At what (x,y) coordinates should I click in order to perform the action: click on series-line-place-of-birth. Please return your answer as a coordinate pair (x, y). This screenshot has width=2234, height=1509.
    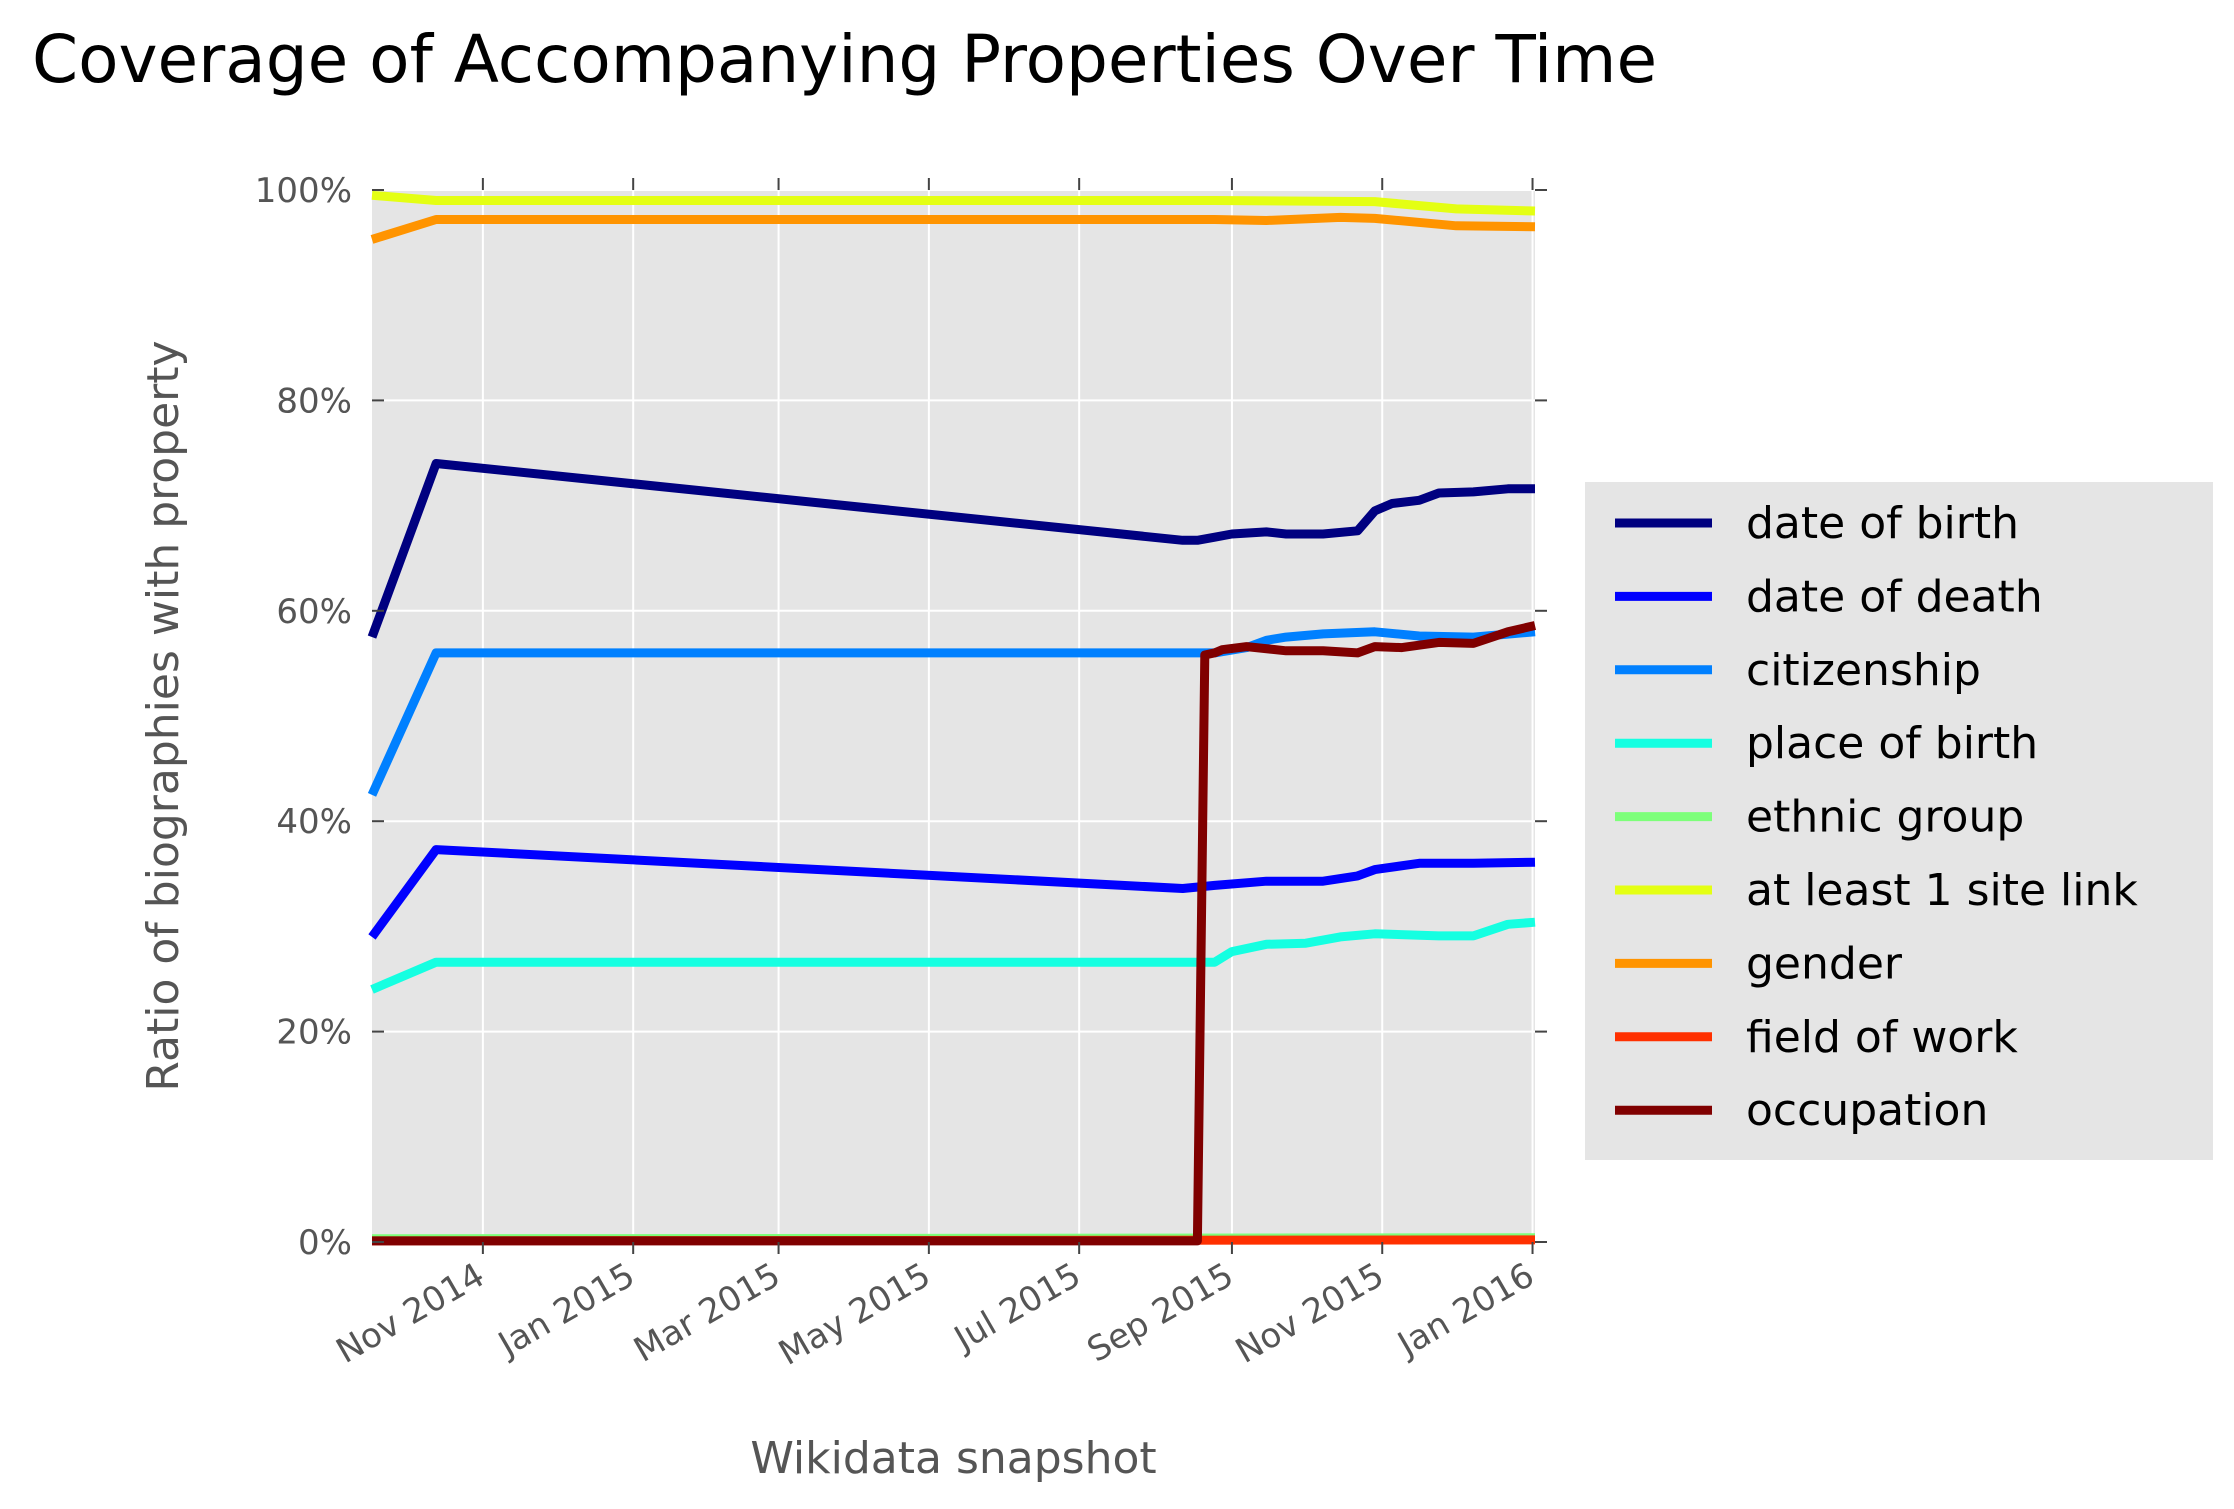
    Looking at the image, I should click on (953, 955).